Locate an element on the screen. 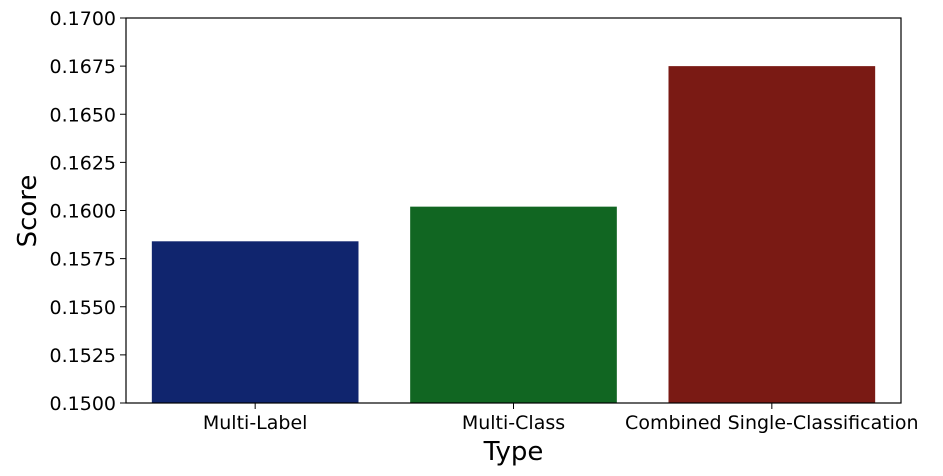  y-tick-label: 0.1700 is located at coordinates (83, 19).